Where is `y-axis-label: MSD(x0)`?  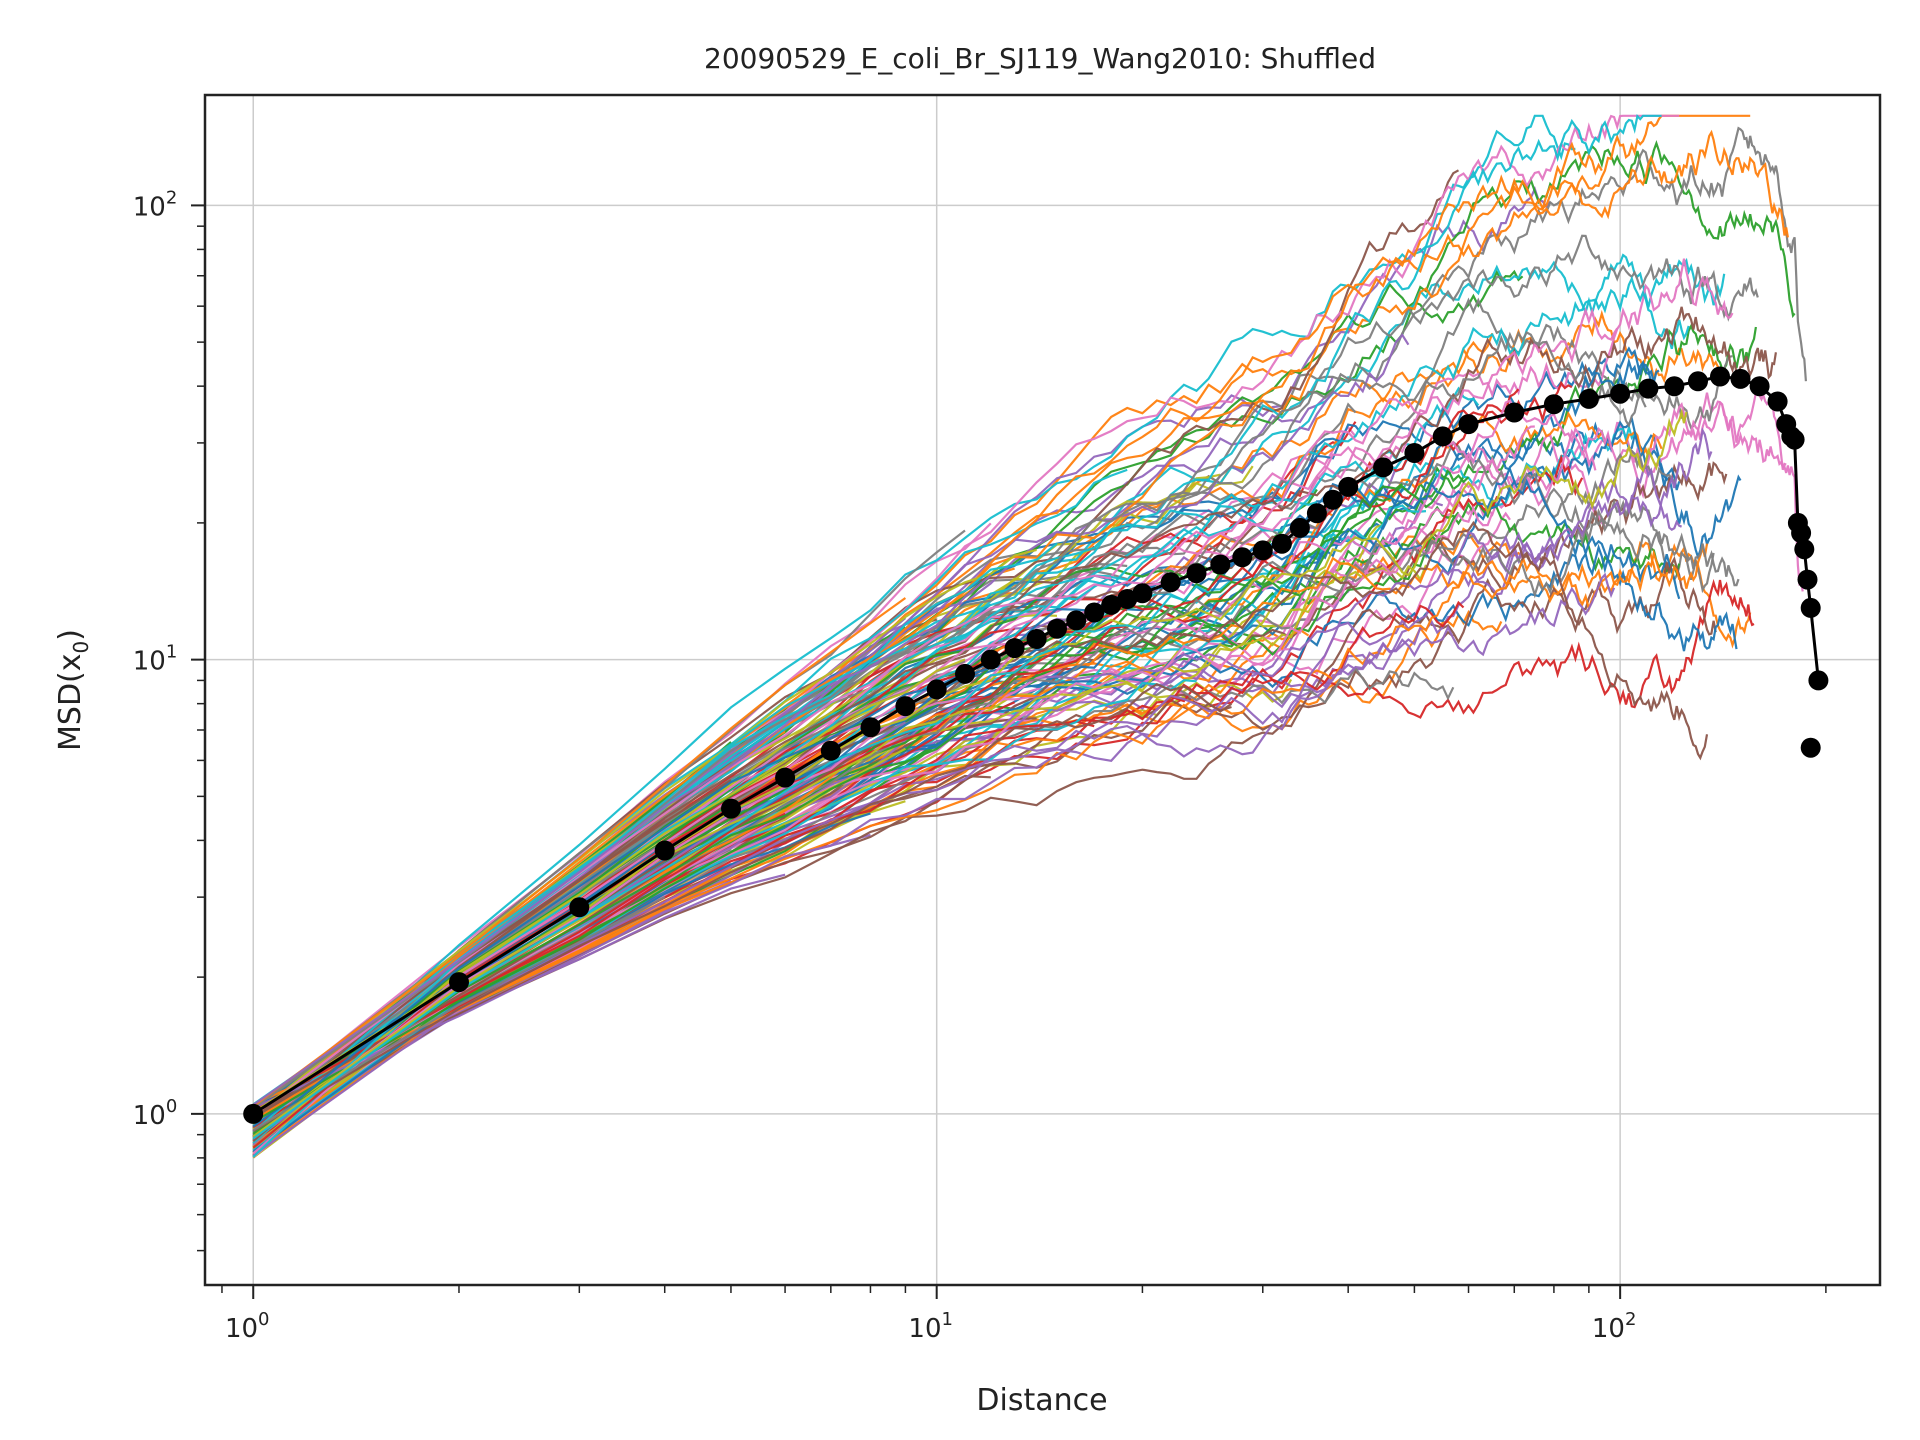 y-axis-label: MSD(x0) is located at coordinates (73, 690).